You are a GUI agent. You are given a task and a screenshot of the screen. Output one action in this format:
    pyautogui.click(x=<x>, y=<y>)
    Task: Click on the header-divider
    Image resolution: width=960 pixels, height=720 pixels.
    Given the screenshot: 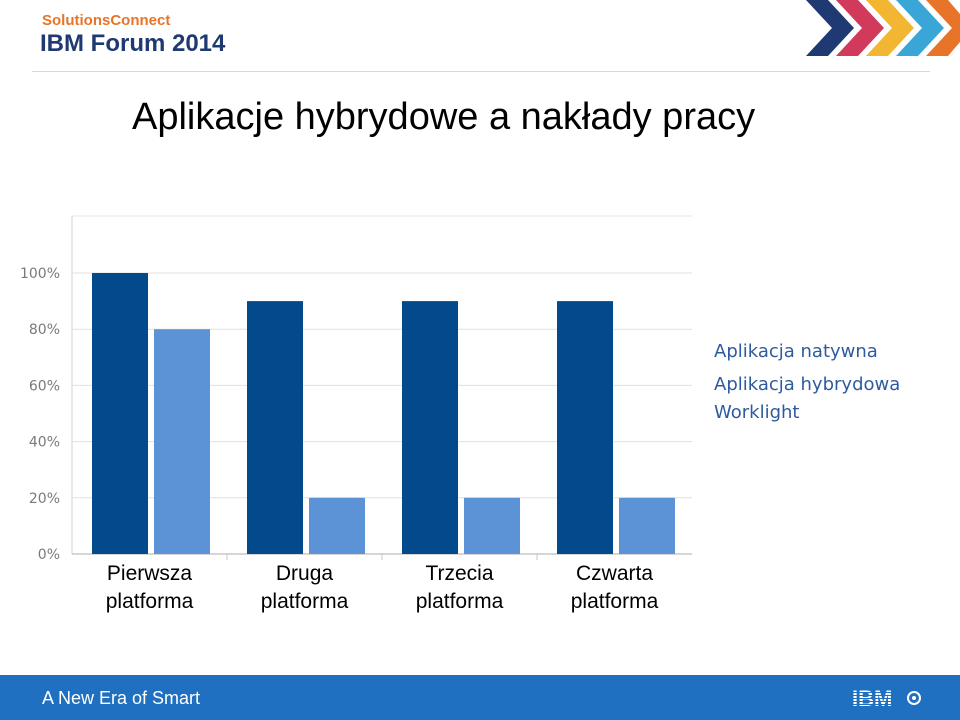 What is the action you would take?
    pyautogui.click(x=481, y=71)
    